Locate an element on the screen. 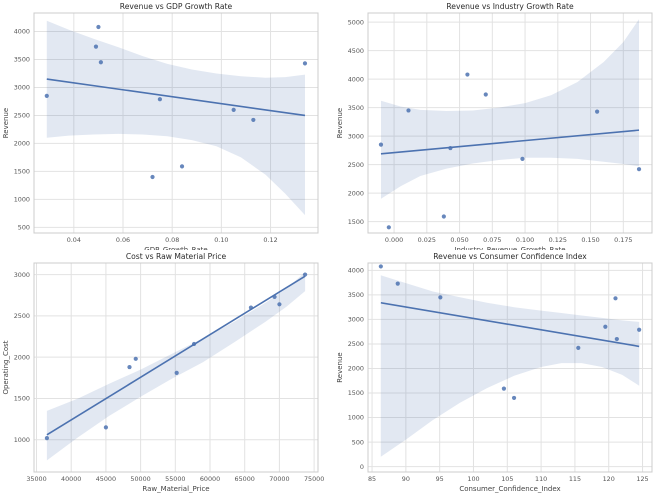 Image resolution: width=669 pixels, height=500 pixels. x-tick-label: 120 is located at coordinates (609, 479).